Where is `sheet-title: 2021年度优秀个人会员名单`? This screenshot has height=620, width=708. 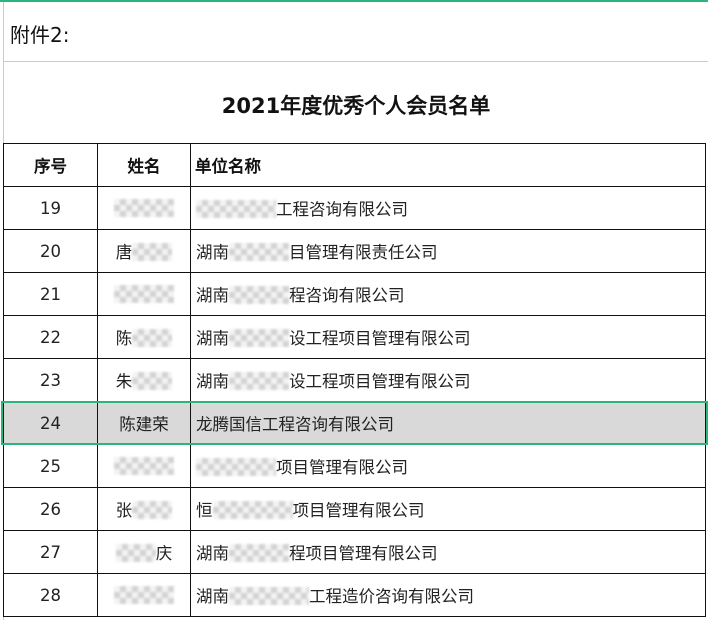 sheet-title: 2021年度优秀个人会员名单 is located at coordinates (356, 106).